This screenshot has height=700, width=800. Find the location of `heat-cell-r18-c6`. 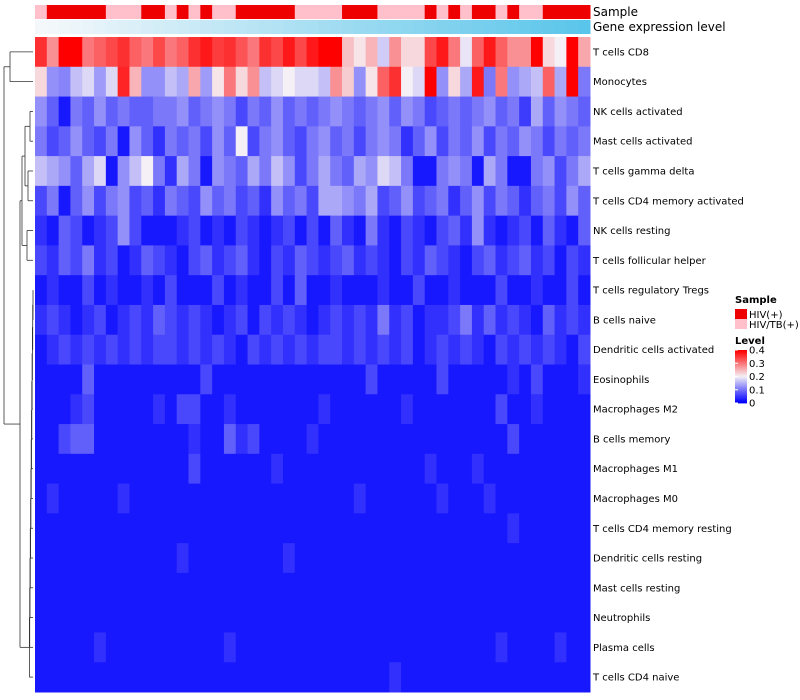

heat-cell-r18-c6 is located at coordinates (112, 588).